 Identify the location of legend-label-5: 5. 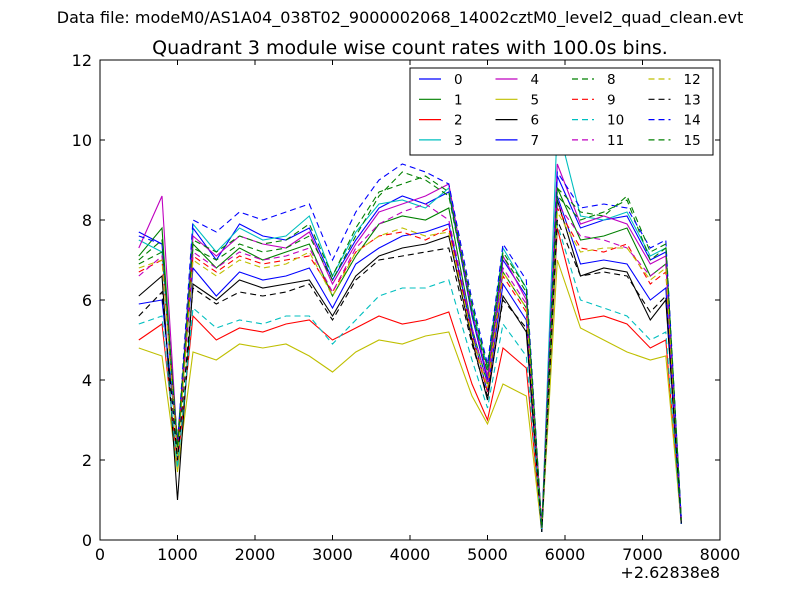
(535, 100).